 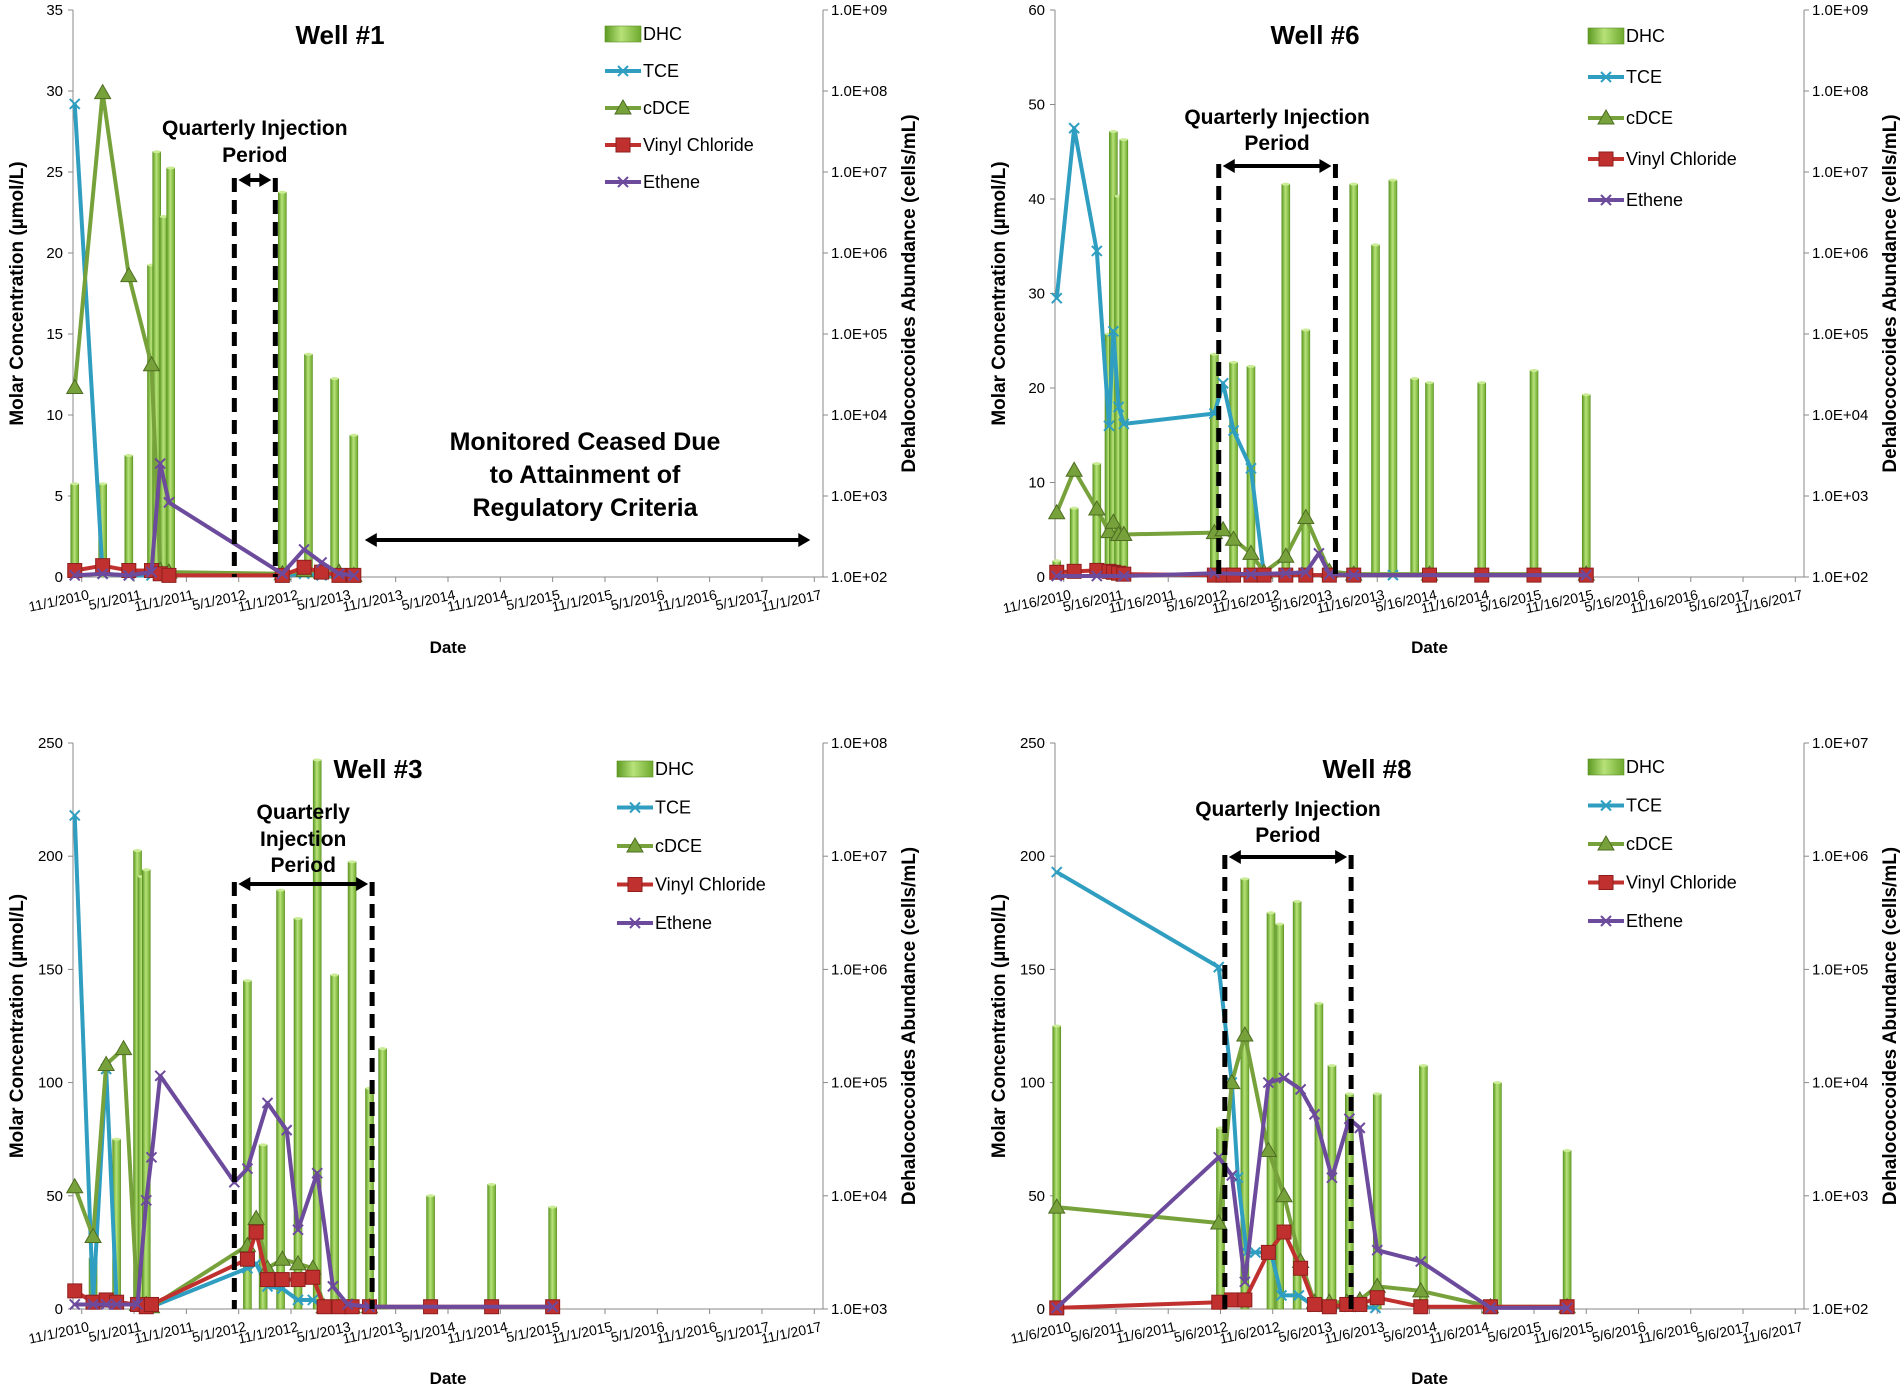 I want to click on y-axis-title: Molar Concentration (µmol/L), so click(x=17, y=1026).